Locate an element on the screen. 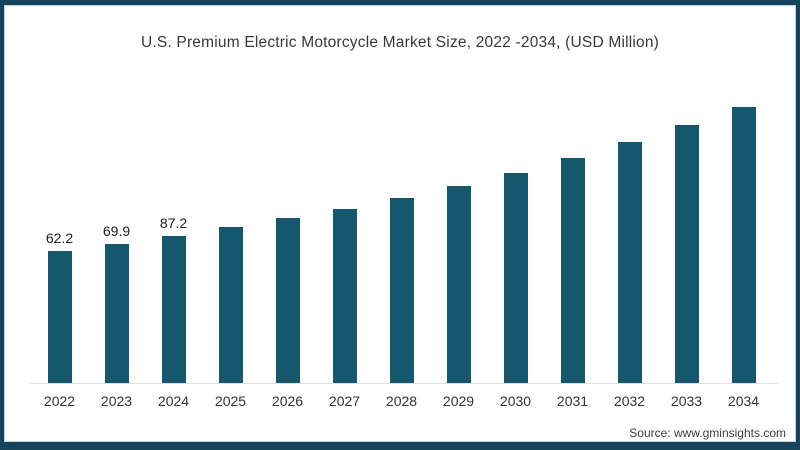  bar-value-label: 69.9 is located at coordinates (116, 231).